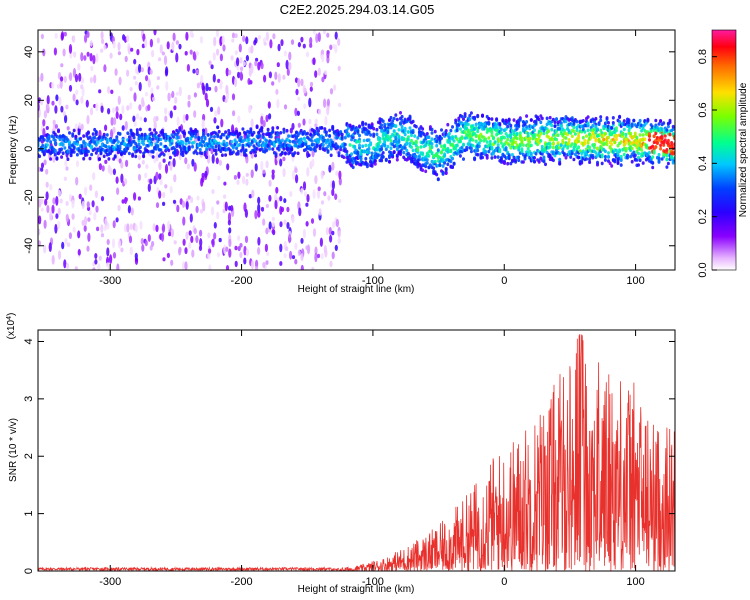  Describe the element at coordinates (356, 289) in the screenshot. I see `spectrogram-xlabel: Height of straight line (km)` at that location.